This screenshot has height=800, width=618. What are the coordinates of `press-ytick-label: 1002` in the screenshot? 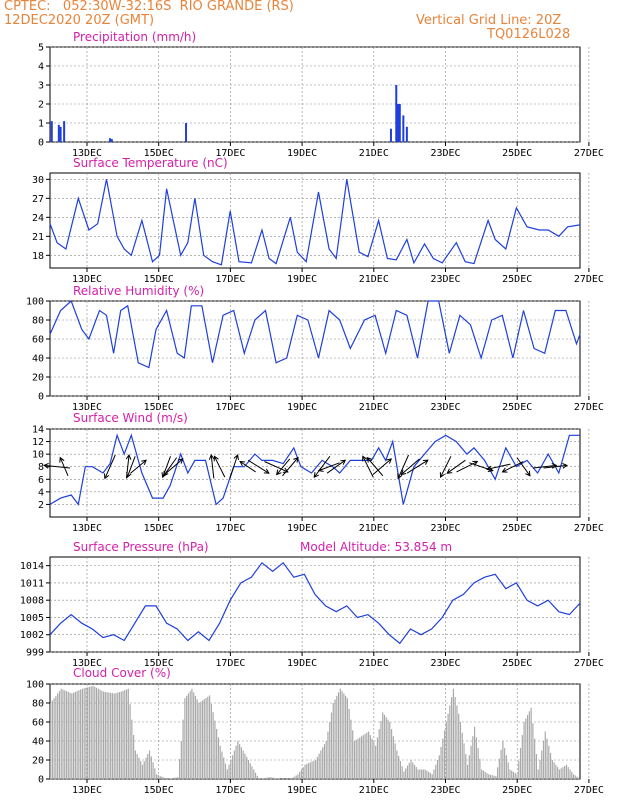 It's located at (32, 635).